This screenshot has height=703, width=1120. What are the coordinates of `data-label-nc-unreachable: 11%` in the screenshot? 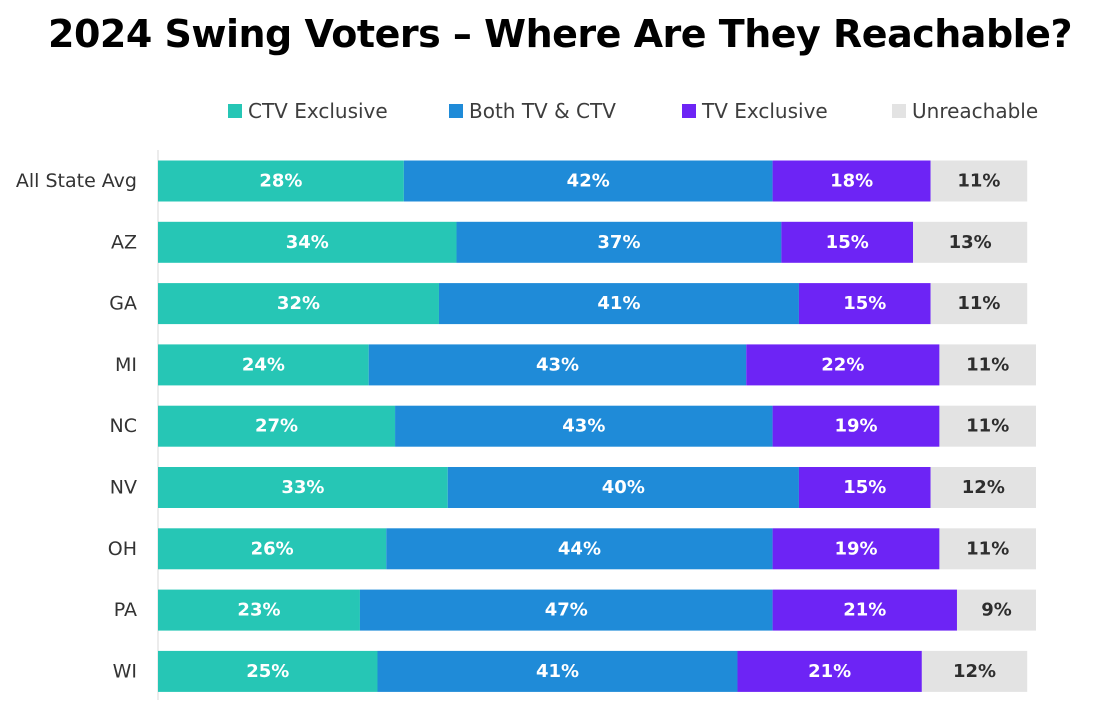 It's located at (987, 426).